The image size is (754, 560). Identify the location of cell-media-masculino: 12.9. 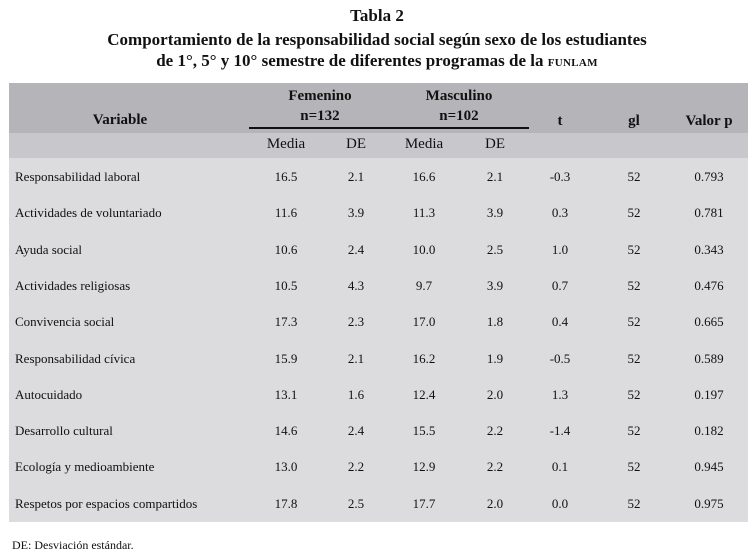
(424, 467).